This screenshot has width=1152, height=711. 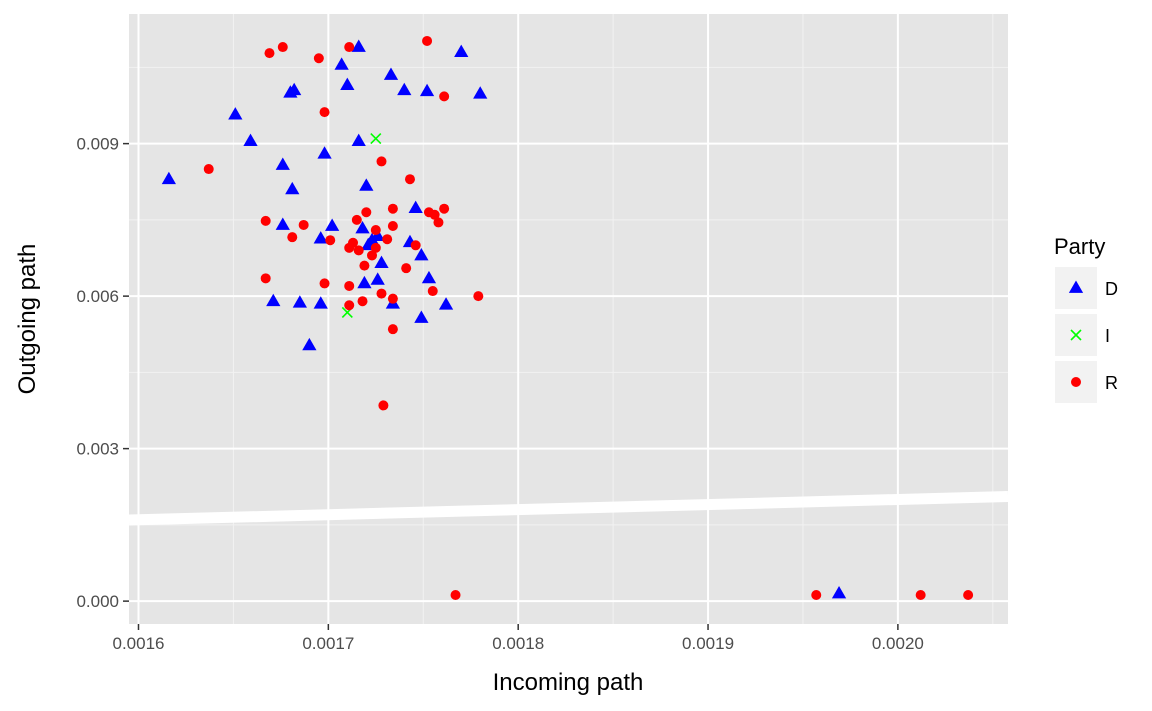 What do you see at coordinates (708, 643) in the screenshot?
I see `x-tick-label: 0.0019` at bounding box center [708, 643].